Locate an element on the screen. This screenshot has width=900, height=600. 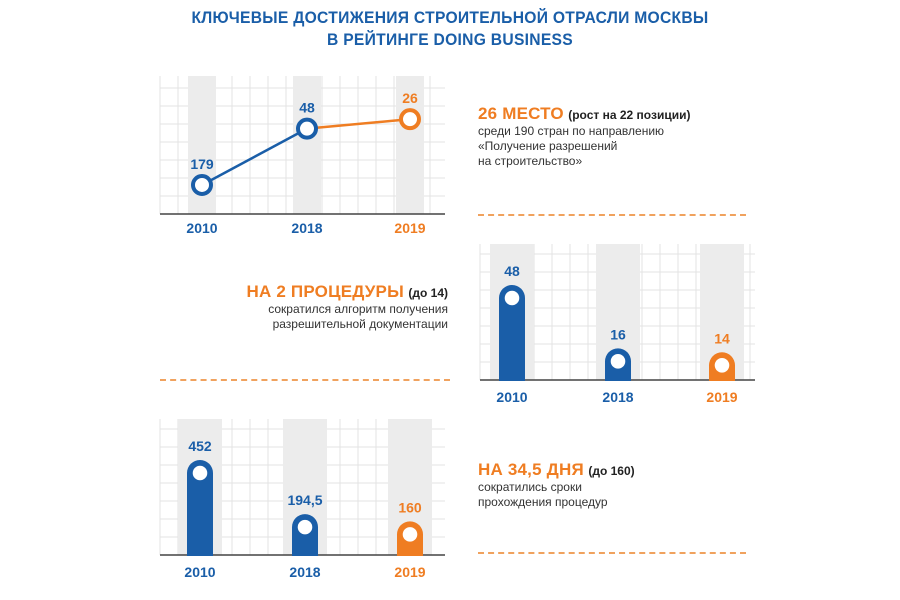
procedures-chart-value-label-2018: 16 is located at coordinates (618, 334).